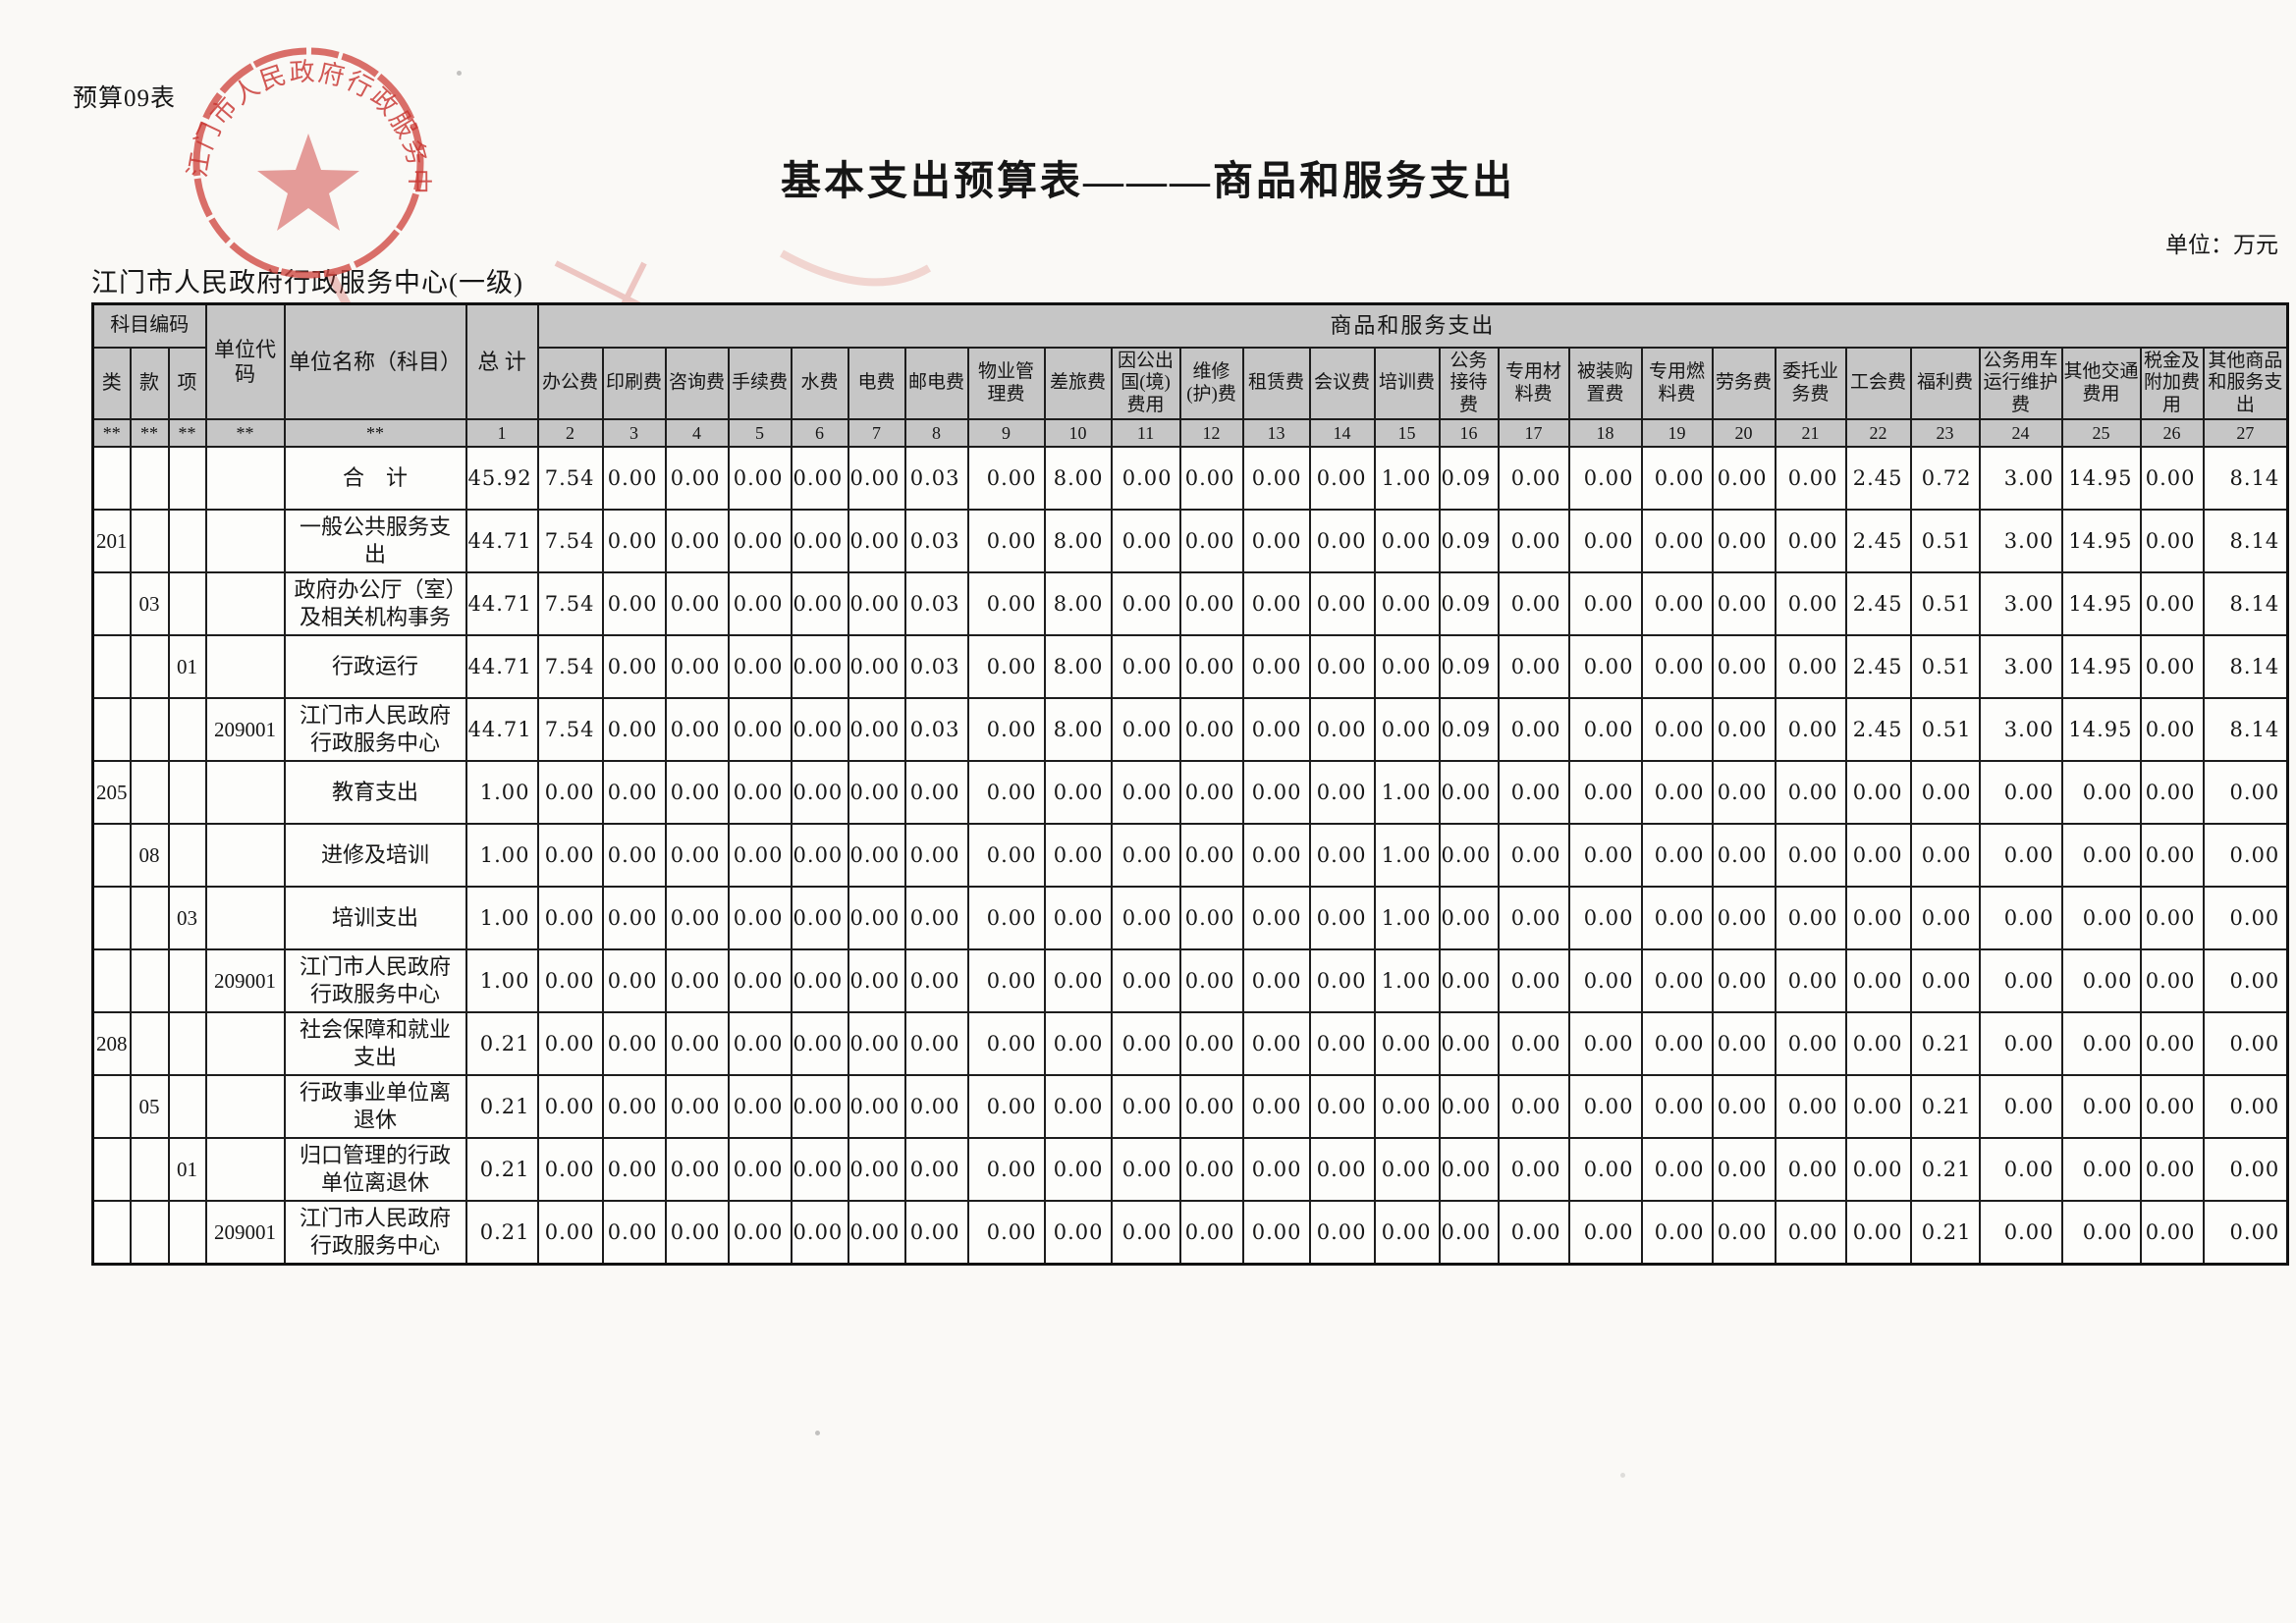  What do you see at coordinates (1878, 1044) in the screenshot?
I see `cell-value-22: 0.00` at bounding box center [1878, 1044].